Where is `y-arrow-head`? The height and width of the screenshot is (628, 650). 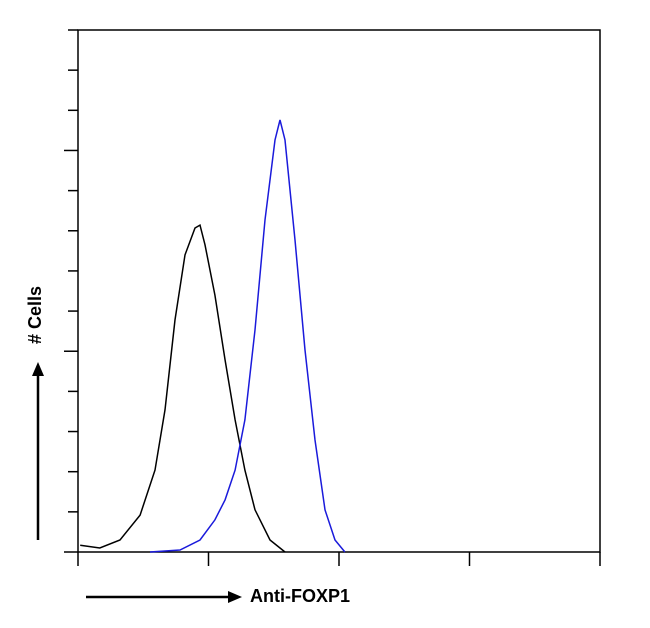
y-arrow-head is located at coordinates (38, 369).